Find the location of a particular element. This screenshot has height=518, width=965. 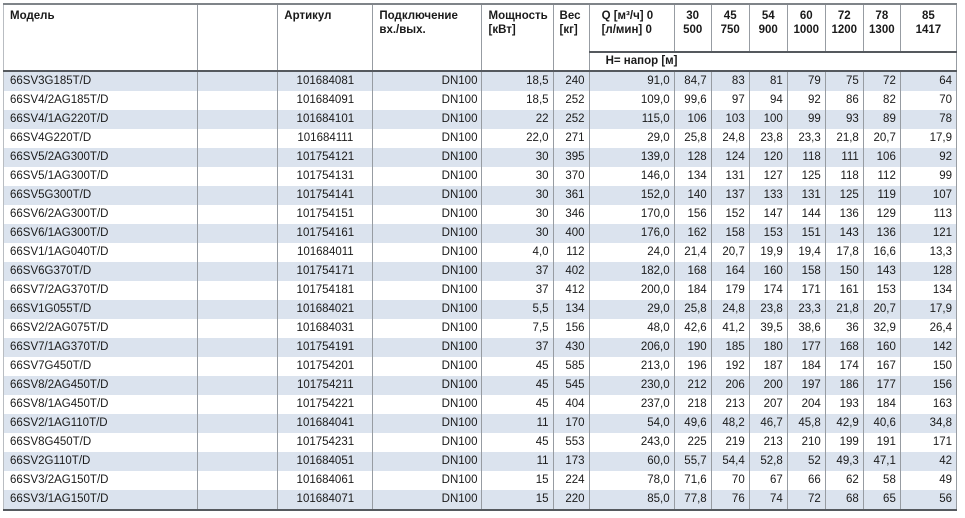

head-q0-cell: 139,0 is located at coordinates (632, 158).